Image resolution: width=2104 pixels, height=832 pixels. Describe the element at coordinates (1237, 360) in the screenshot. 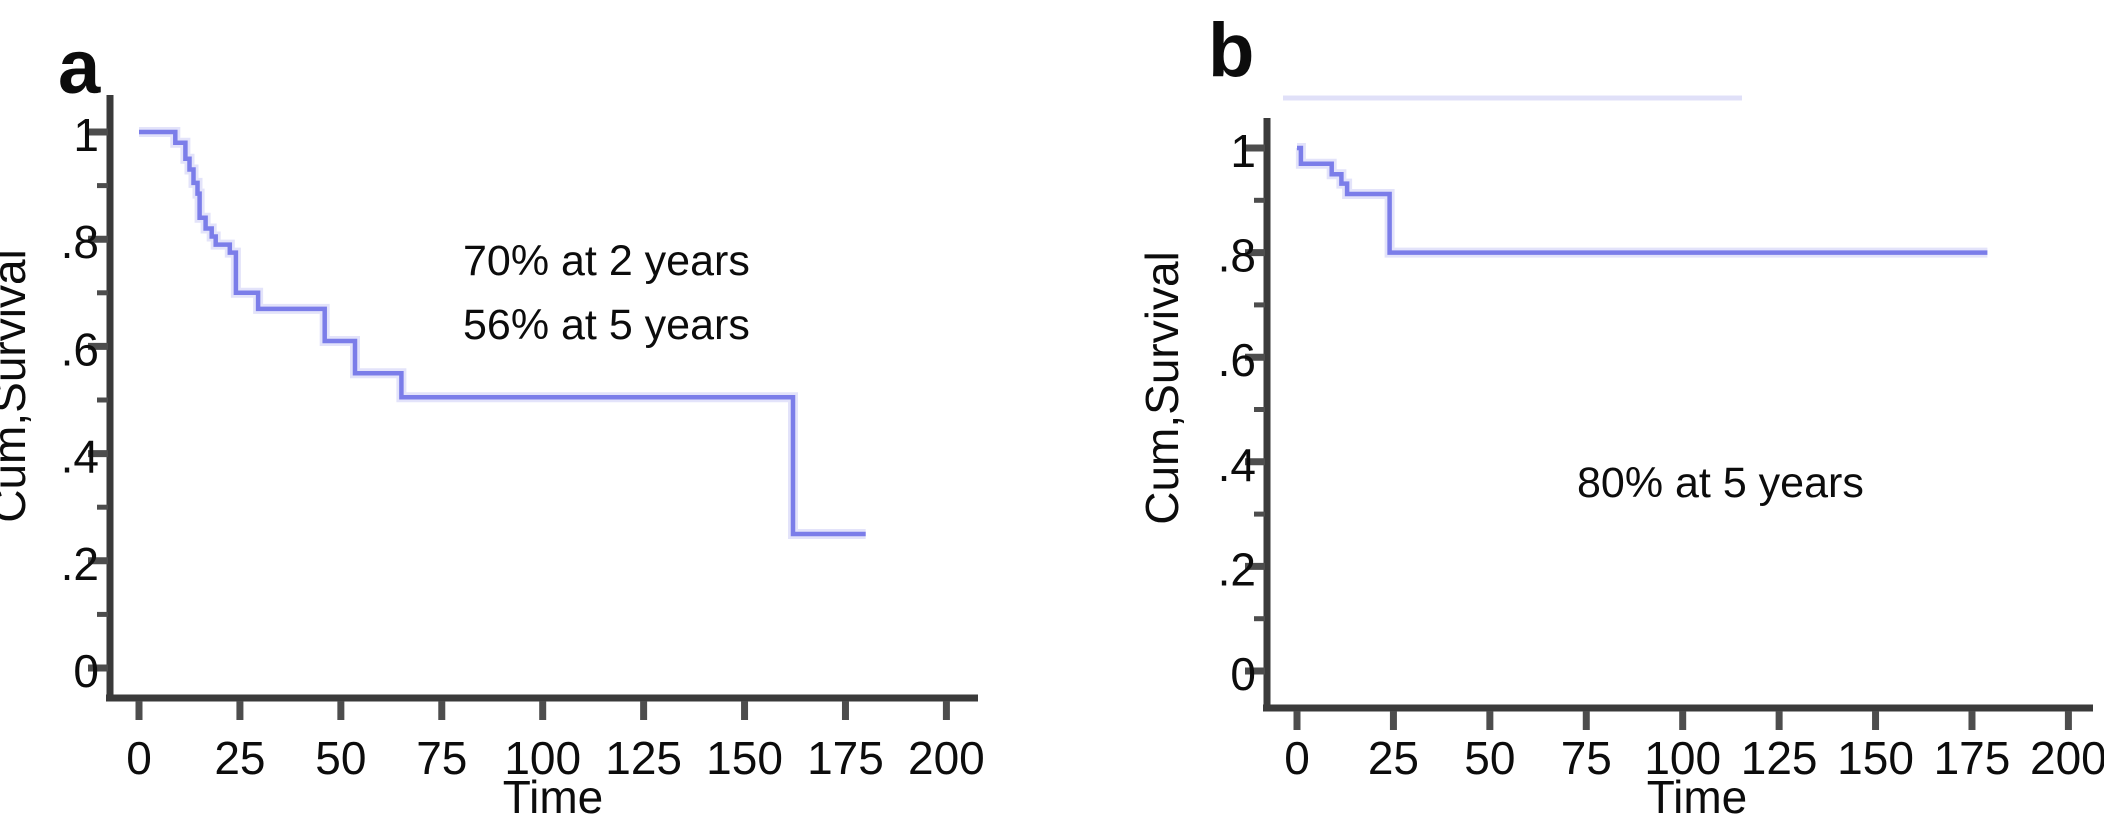

I see `panel-b-y-tick-label-.6: .6` at that location.